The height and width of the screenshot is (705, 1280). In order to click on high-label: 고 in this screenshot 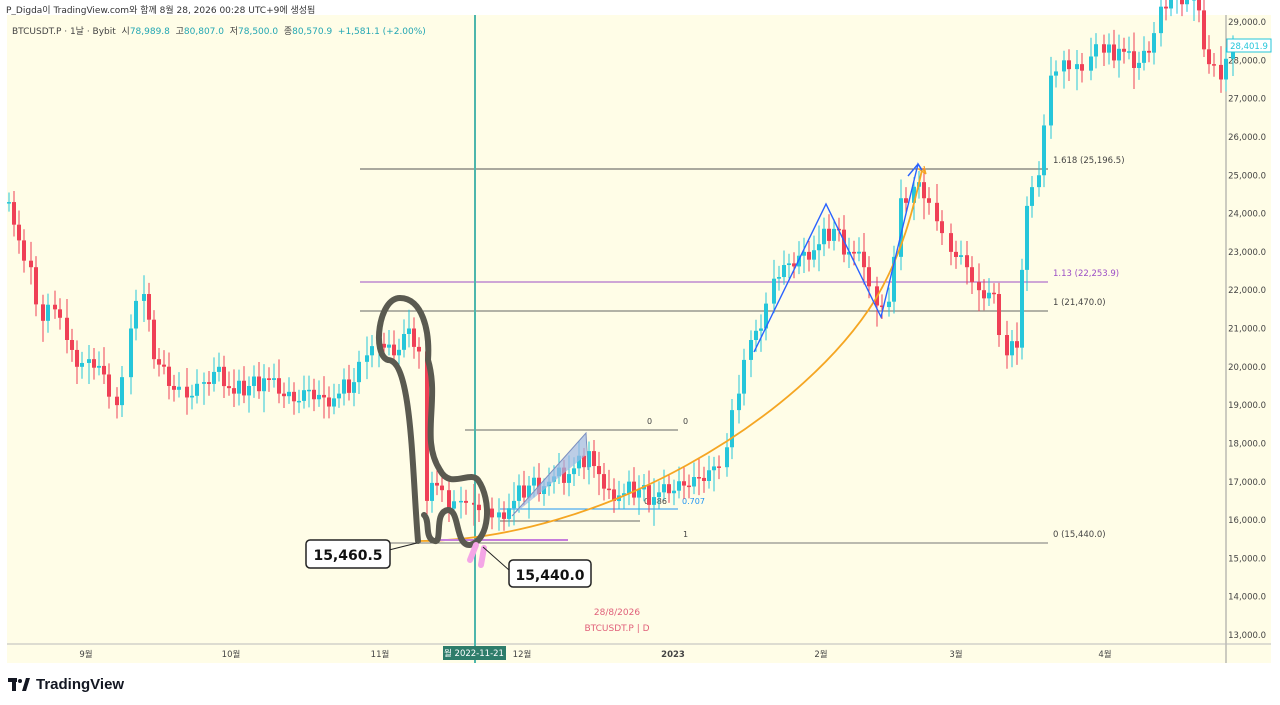, I will do `click(179, 32)`.